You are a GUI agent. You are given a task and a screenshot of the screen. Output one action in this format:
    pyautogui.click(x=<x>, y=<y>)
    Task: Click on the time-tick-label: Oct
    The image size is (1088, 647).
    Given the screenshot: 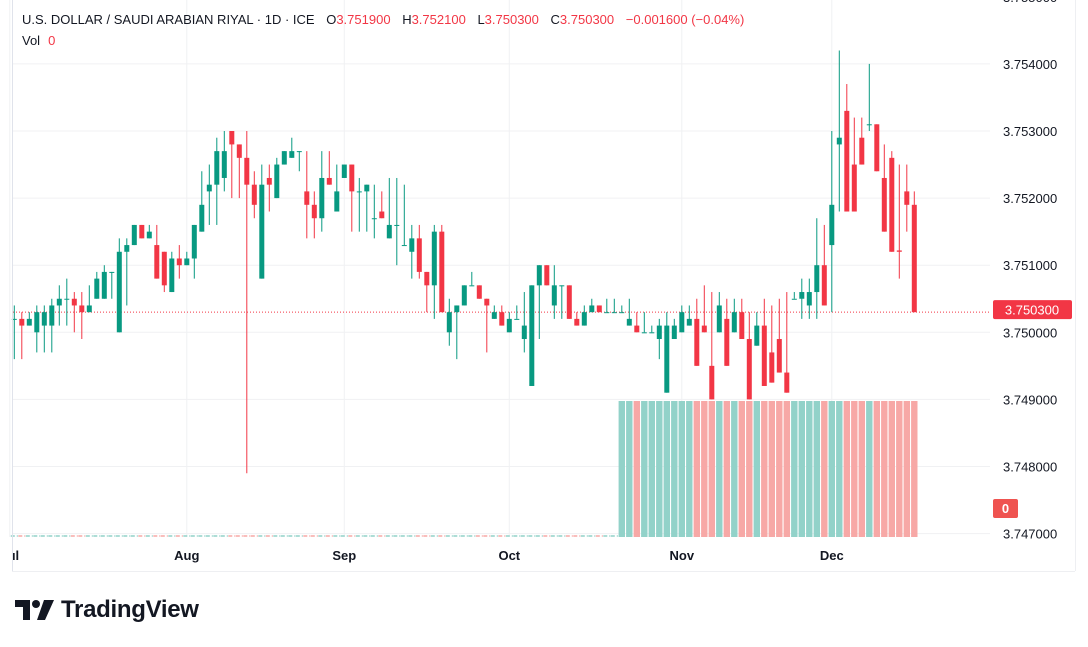 What is the action you would take?
    pyautogui.click(x=509, y=555)
    